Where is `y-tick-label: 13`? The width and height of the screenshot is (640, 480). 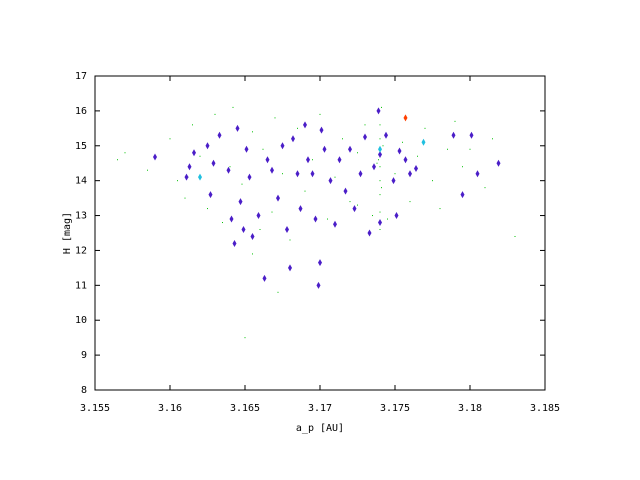
y-tick-label: 13 is located at coordinates (81, 216).